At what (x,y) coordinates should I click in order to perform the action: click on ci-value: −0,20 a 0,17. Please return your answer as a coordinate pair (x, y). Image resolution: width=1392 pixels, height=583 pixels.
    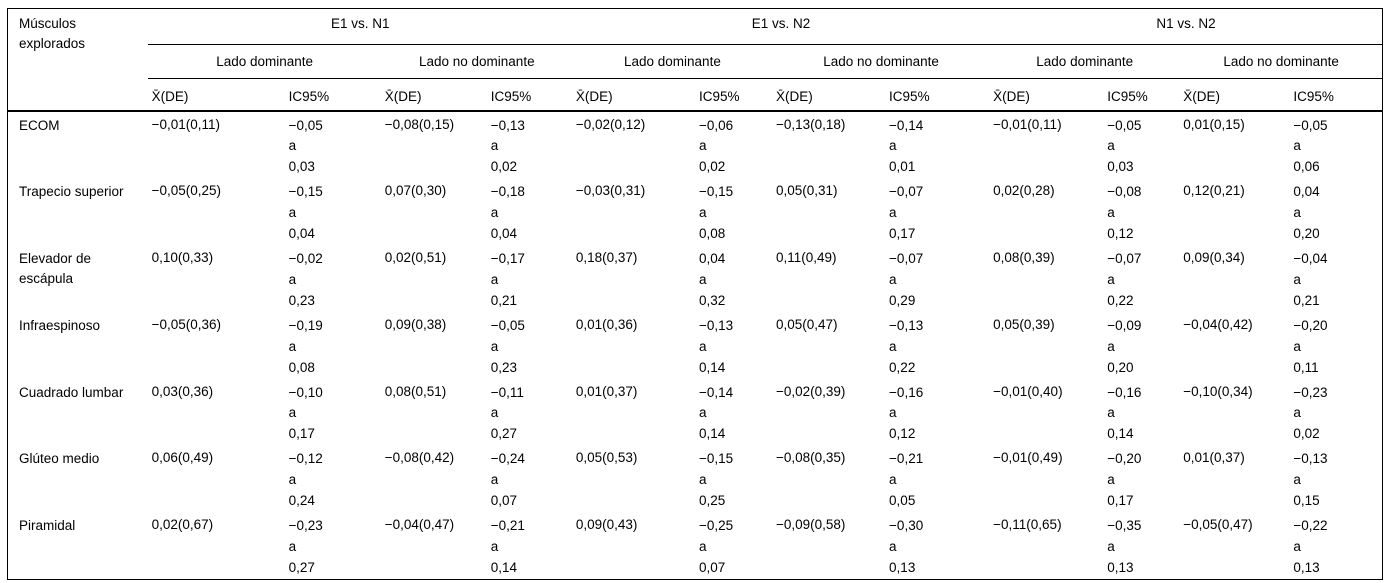
    Looking at the image, I should click on (1141, 478).